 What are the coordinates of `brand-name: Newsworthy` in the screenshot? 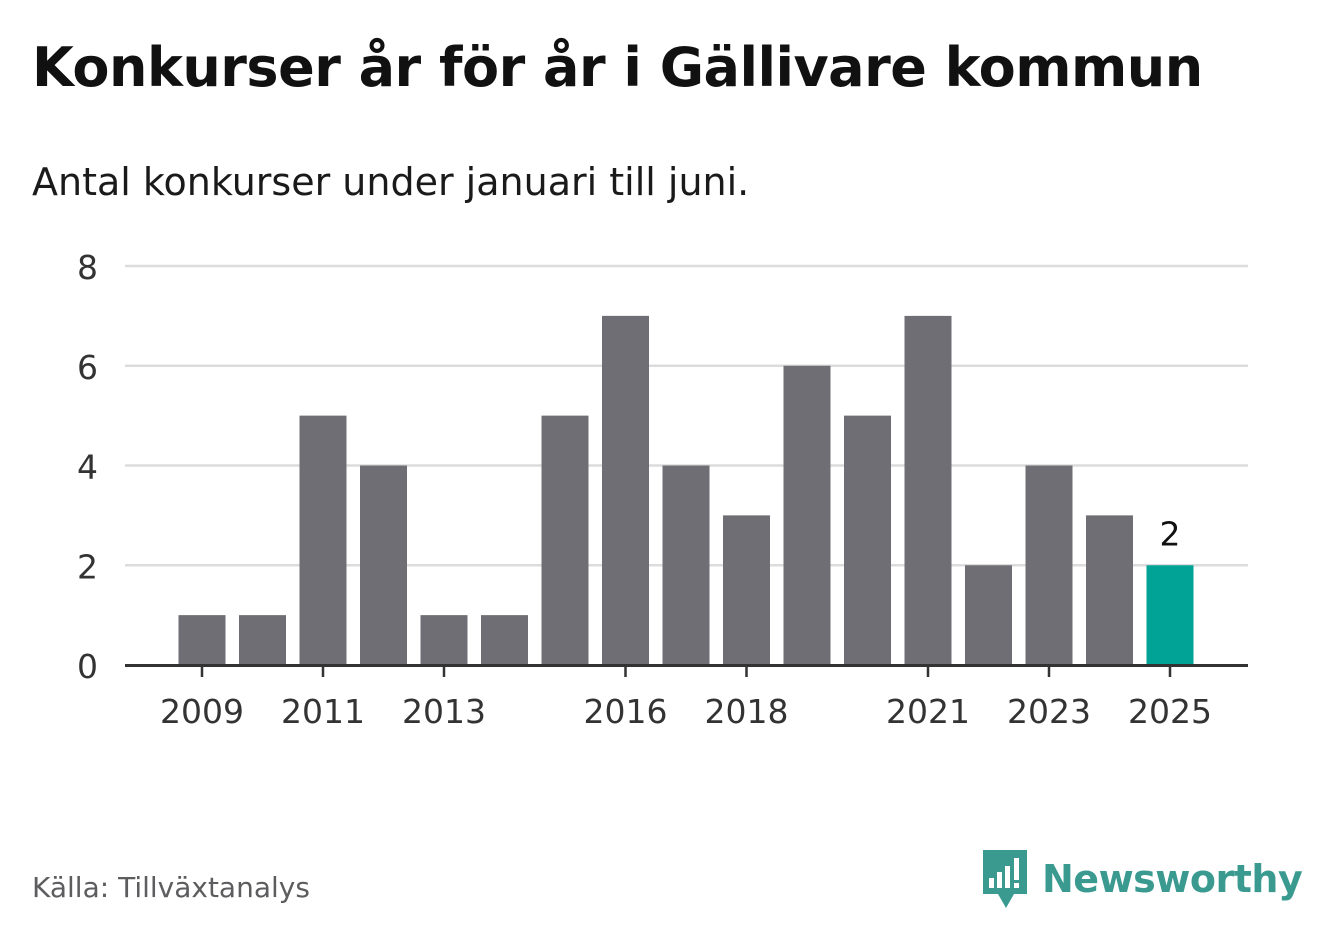 It's located at (1172, 879).